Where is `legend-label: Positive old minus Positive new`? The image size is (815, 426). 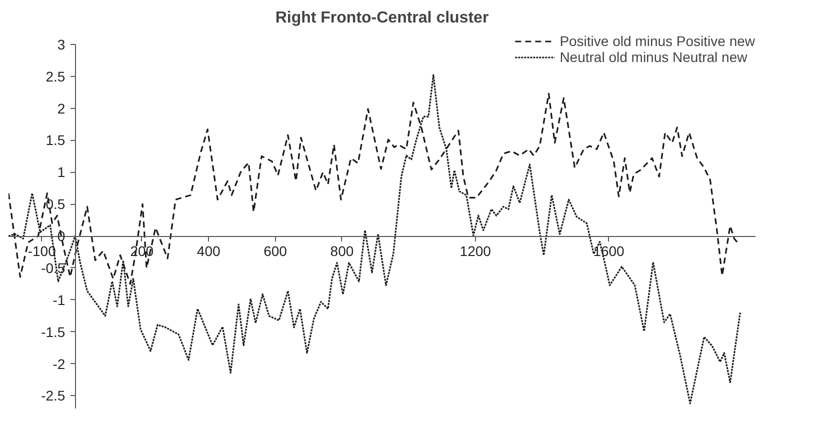 legend-label: Positive old minus Positive new is located at coordinates (657, 41).